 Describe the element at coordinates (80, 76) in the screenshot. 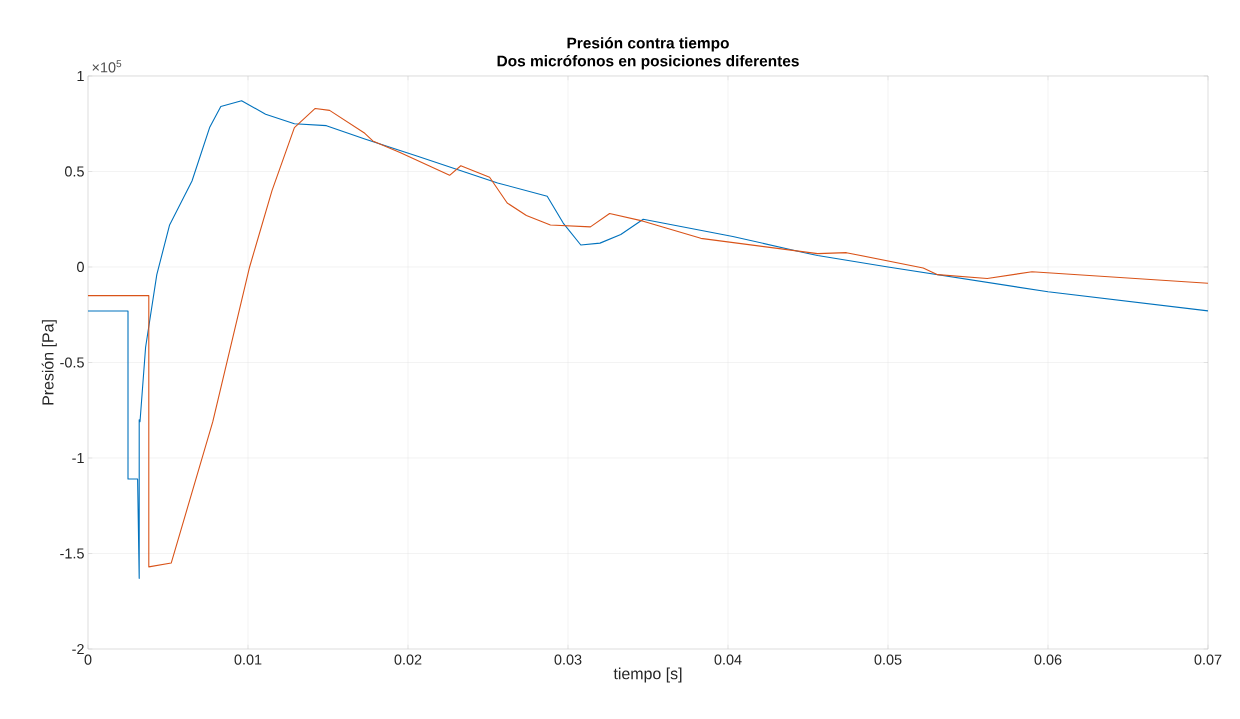

I see `y-tick-label: 1` at that location.